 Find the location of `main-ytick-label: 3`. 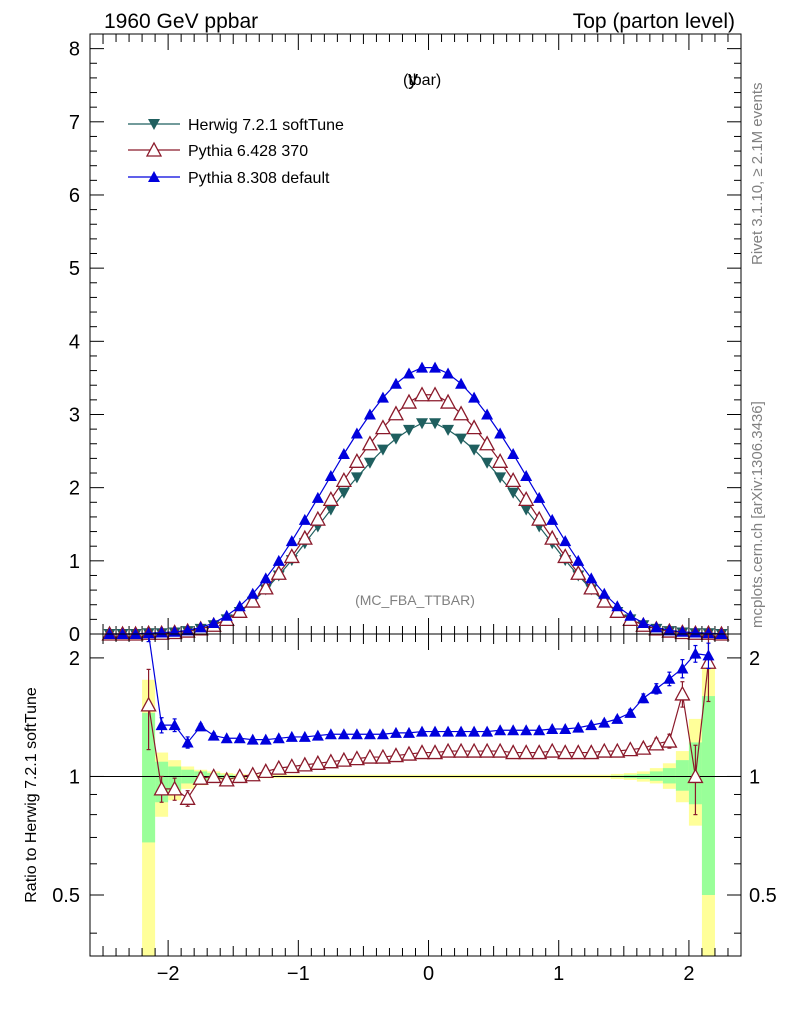

main-ytick-label: 3 is located at coordinates (74, 415).